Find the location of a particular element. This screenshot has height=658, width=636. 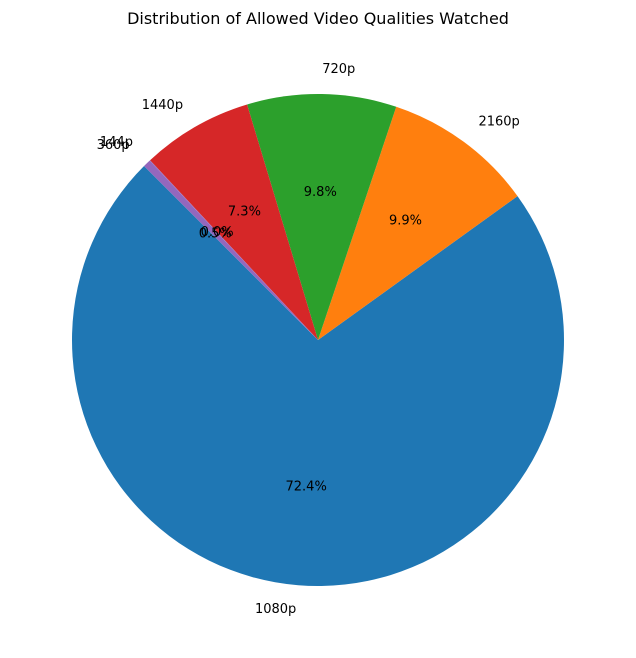

pie-slice-720p is located at coordinates (322, 217).